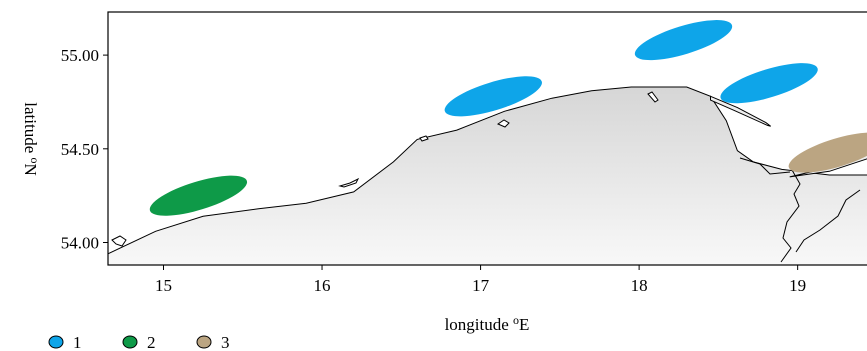 Image resolution: width=867 pixels, height=351 pixels. I want to click on x-tick-label: 18, so click(639, 285).